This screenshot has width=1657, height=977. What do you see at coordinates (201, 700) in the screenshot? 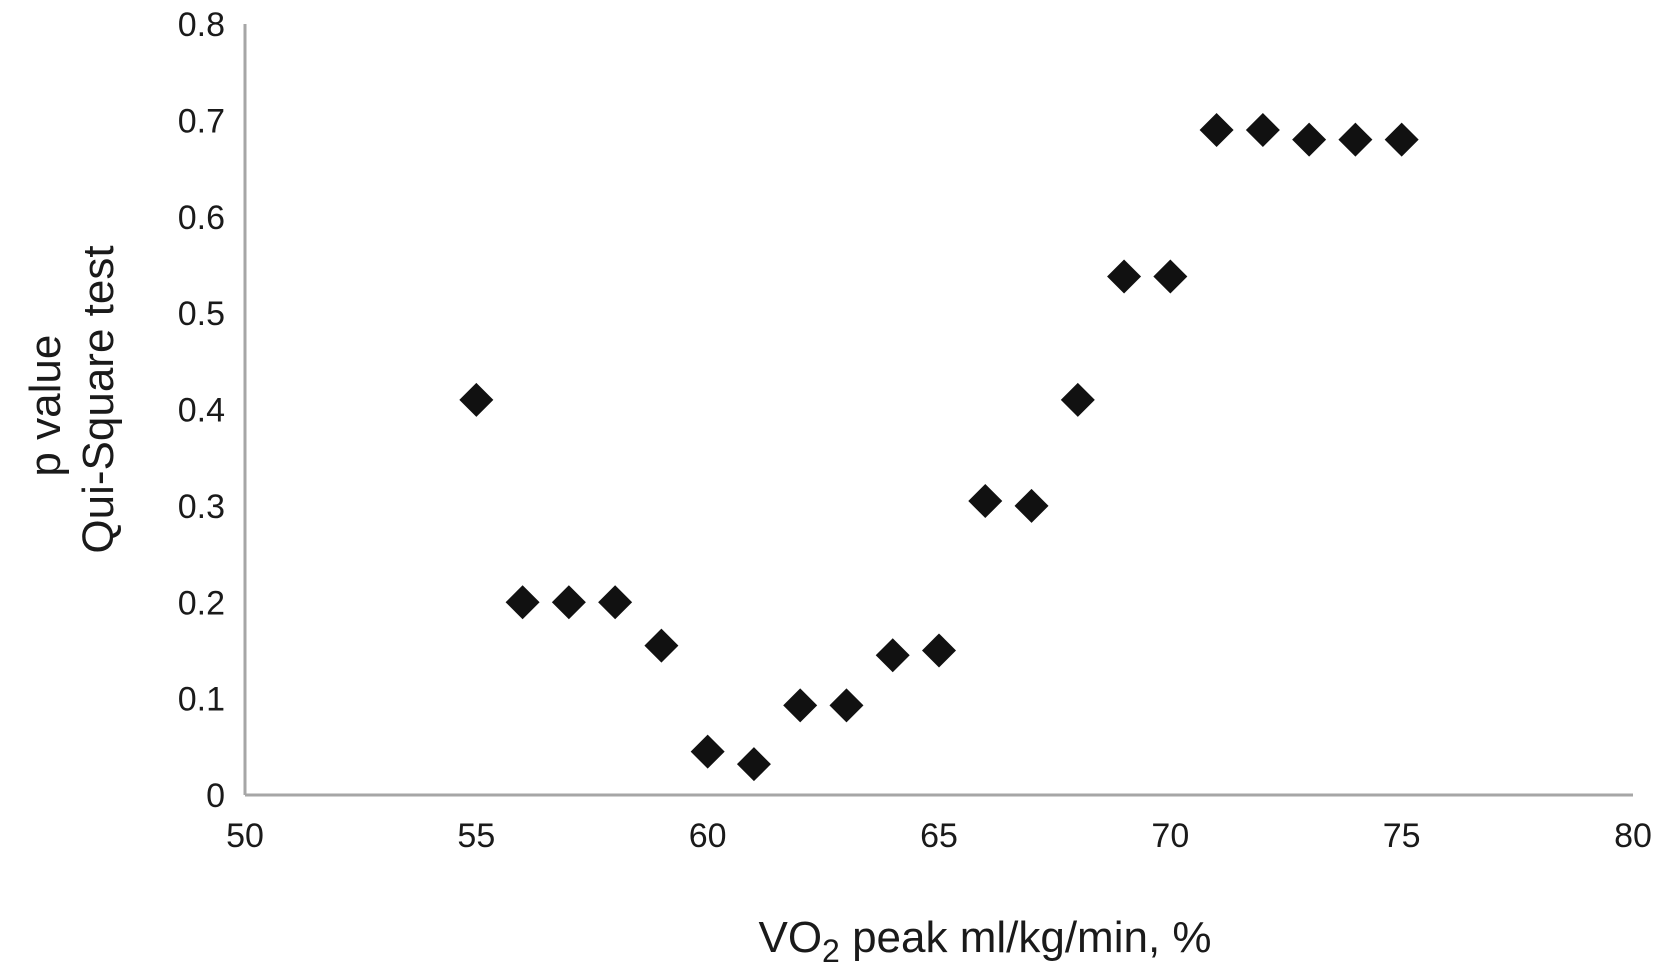
I see `y-tick-label: 0.1` at bounding box center [201, 700].